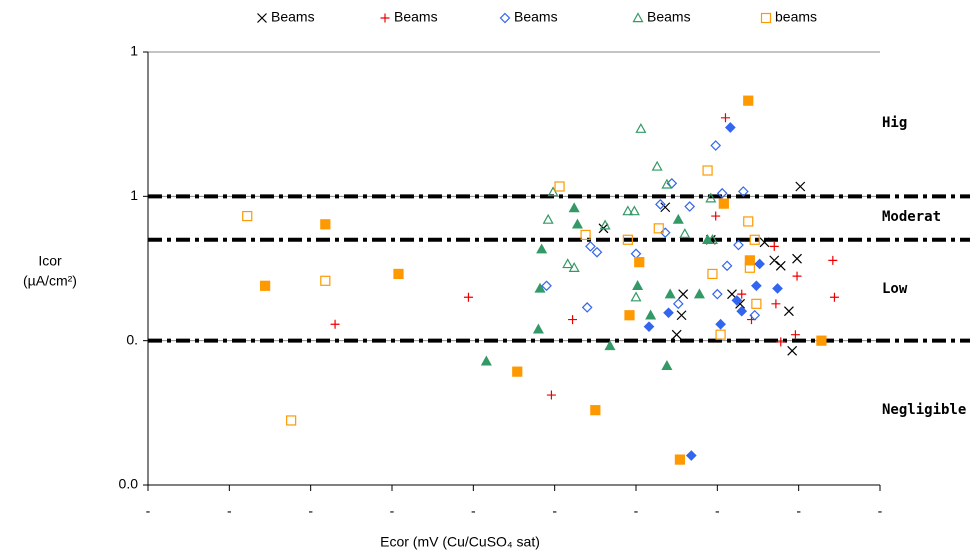 The width and height of the screenshot is (972, 555). I want to click on zone-label: Hig, so click(894, 123).